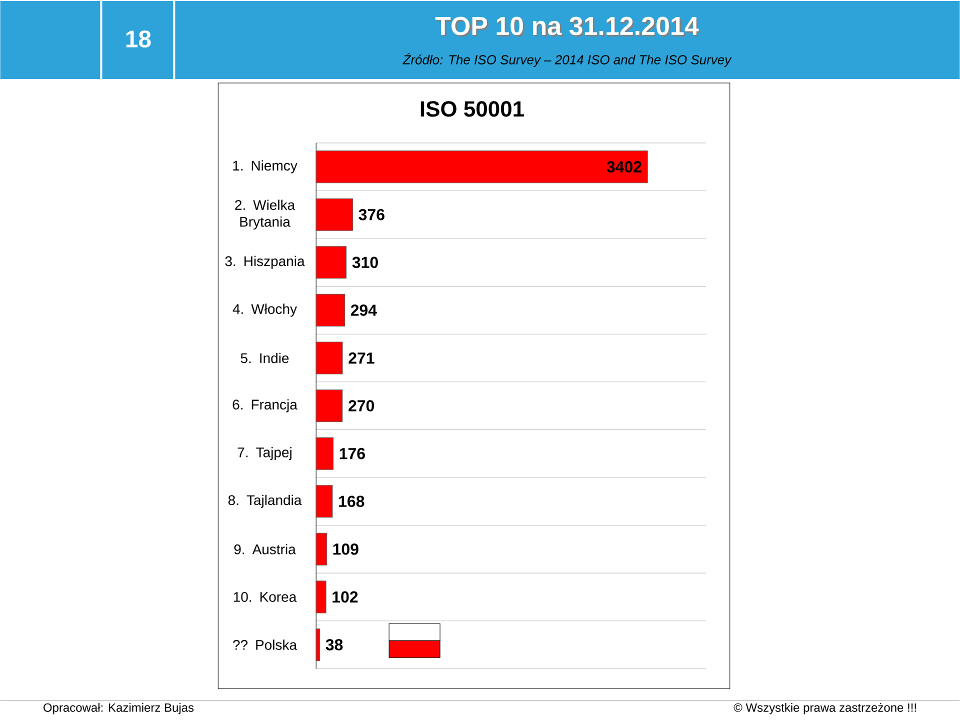  I want to click on y-tick-label: 8. Tajlandia, so click(265, 501).